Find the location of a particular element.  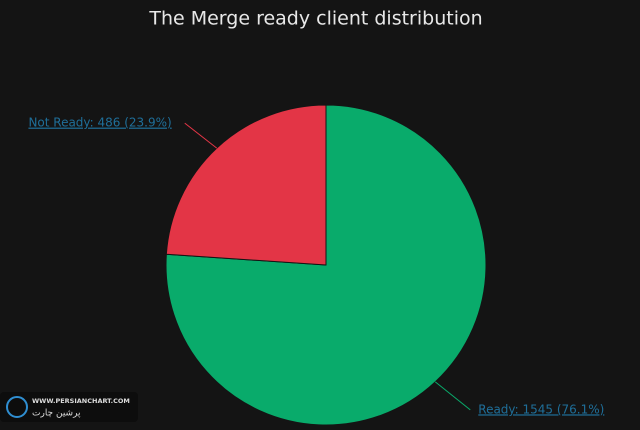

watermark: WWW.PERSIANCHART.COM پرشین چارت is located at coordinates (69, 407).